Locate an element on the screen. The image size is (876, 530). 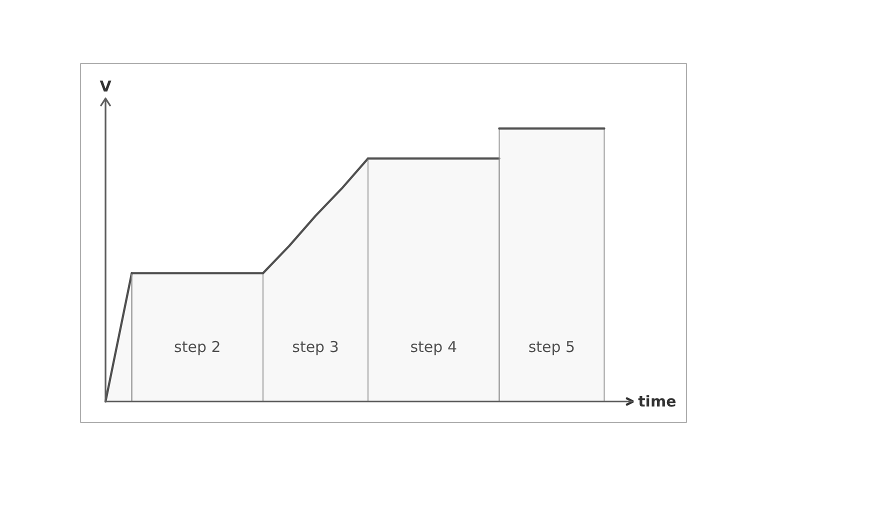
y-axis-title: V is located at coordinates (106, 86).